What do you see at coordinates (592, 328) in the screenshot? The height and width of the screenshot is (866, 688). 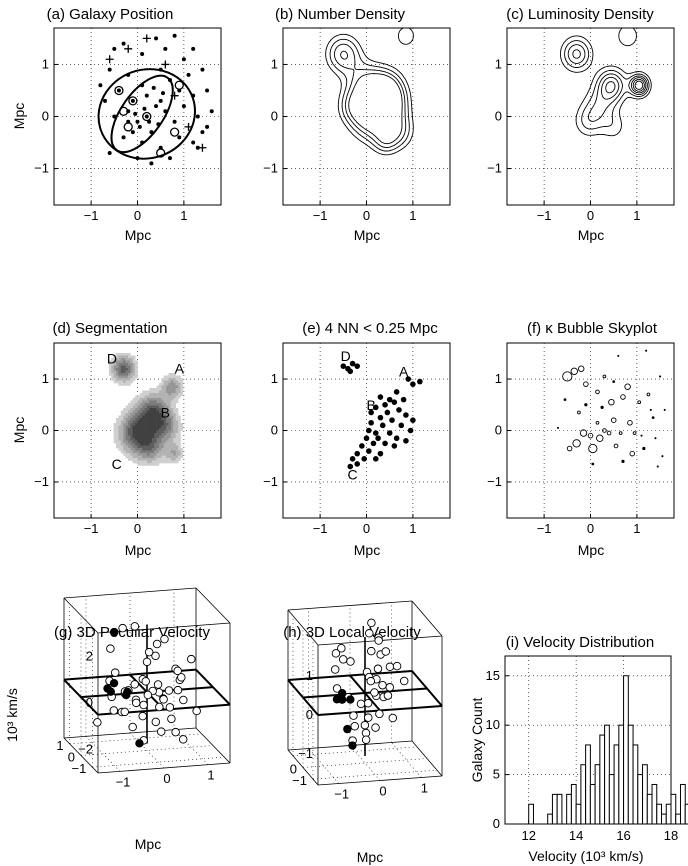 I see `panel-f-title: (f) κ Bubble Skyplot` at bounding box center [592, 328].